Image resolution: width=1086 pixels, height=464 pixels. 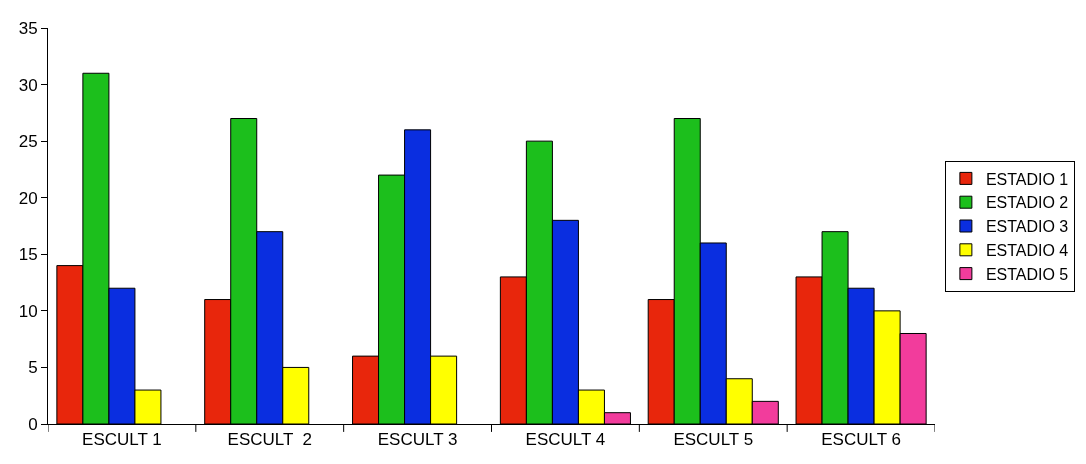 What do you see at coordinates (122, 440) in the screenshot?
I see `x-tick-label: ESCULT 1` at bounding box center [122, 440].